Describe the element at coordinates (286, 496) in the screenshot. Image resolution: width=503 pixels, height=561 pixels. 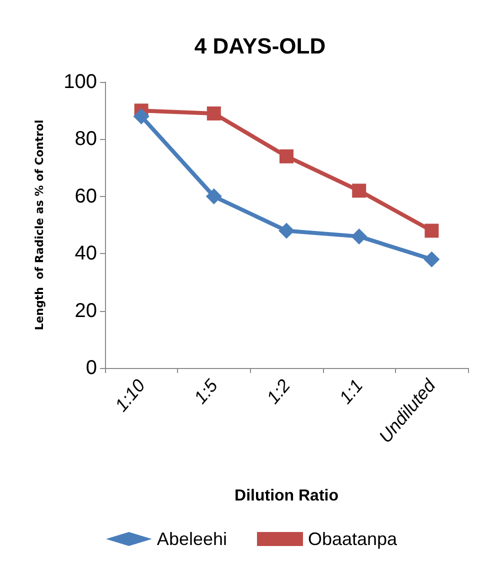
I see `x-axis-title: Dilution Ratio` at that location.